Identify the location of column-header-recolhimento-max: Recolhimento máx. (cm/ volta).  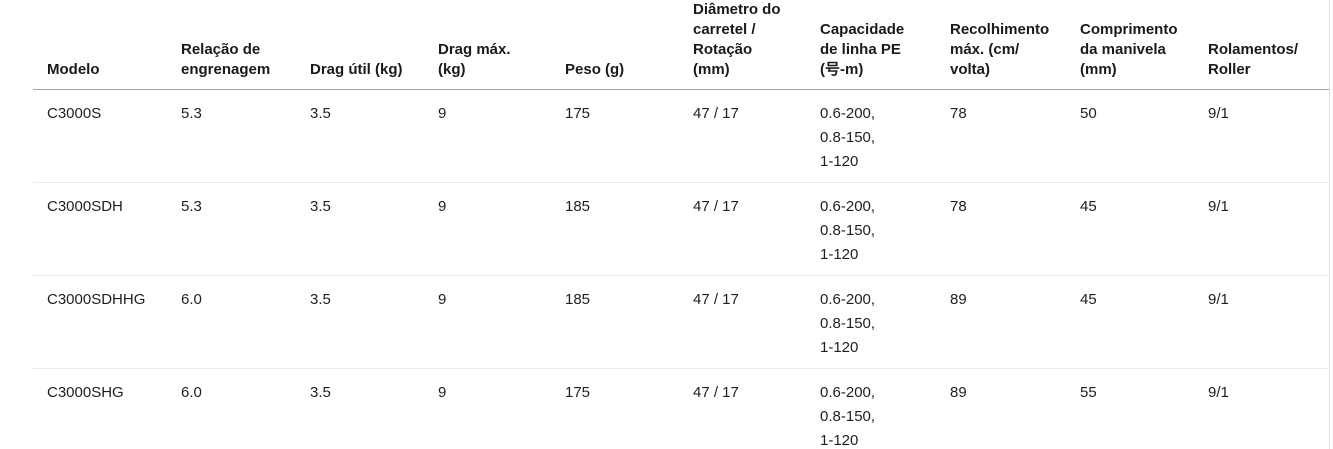
(1001, 45).